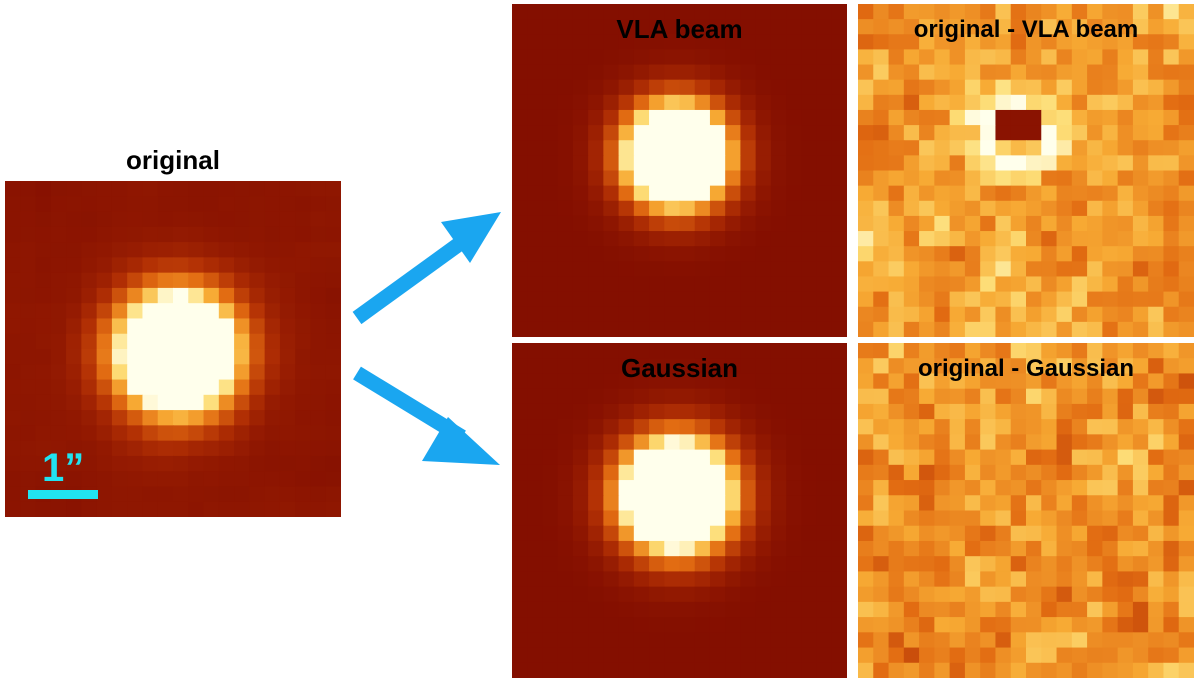 This screenshot has width=1200, height=682. I want to click on panel-gaussian: Gaussian, so click(679, 510).